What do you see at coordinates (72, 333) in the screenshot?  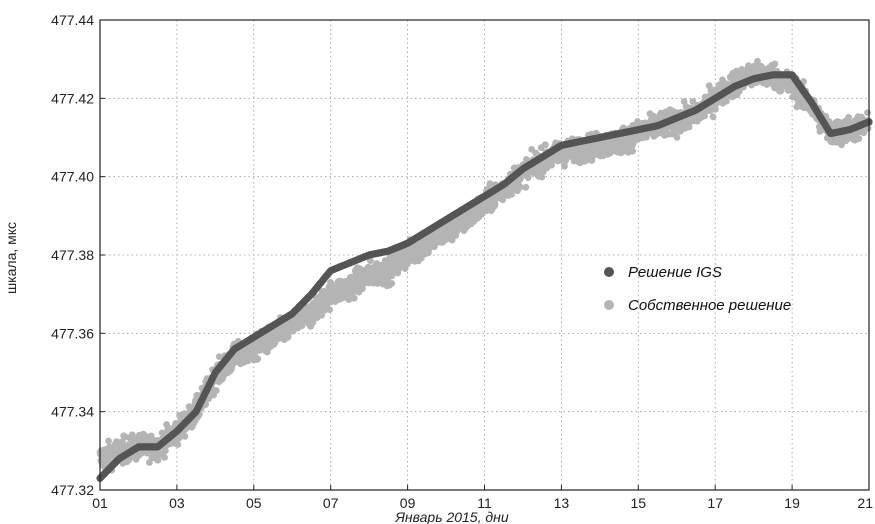 I see `y-tick-label: 477.36` at bounding box center [72, 333].